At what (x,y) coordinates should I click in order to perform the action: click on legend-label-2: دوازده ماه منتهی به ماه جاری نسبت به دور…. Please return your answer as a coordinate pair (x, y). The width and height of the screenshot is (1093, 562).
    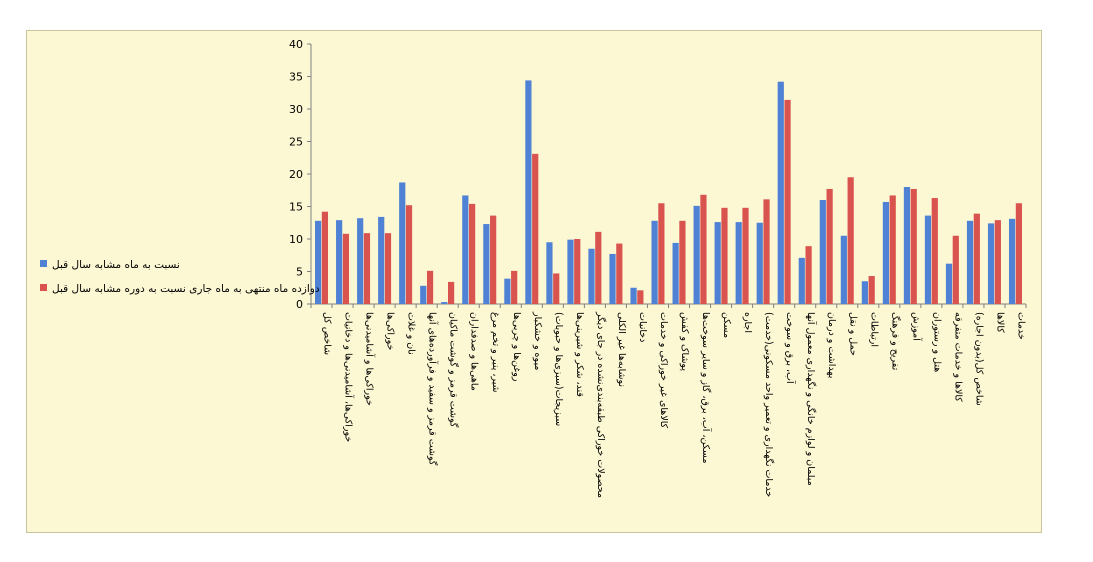
    Looking at the image, I should click on (186, 289).